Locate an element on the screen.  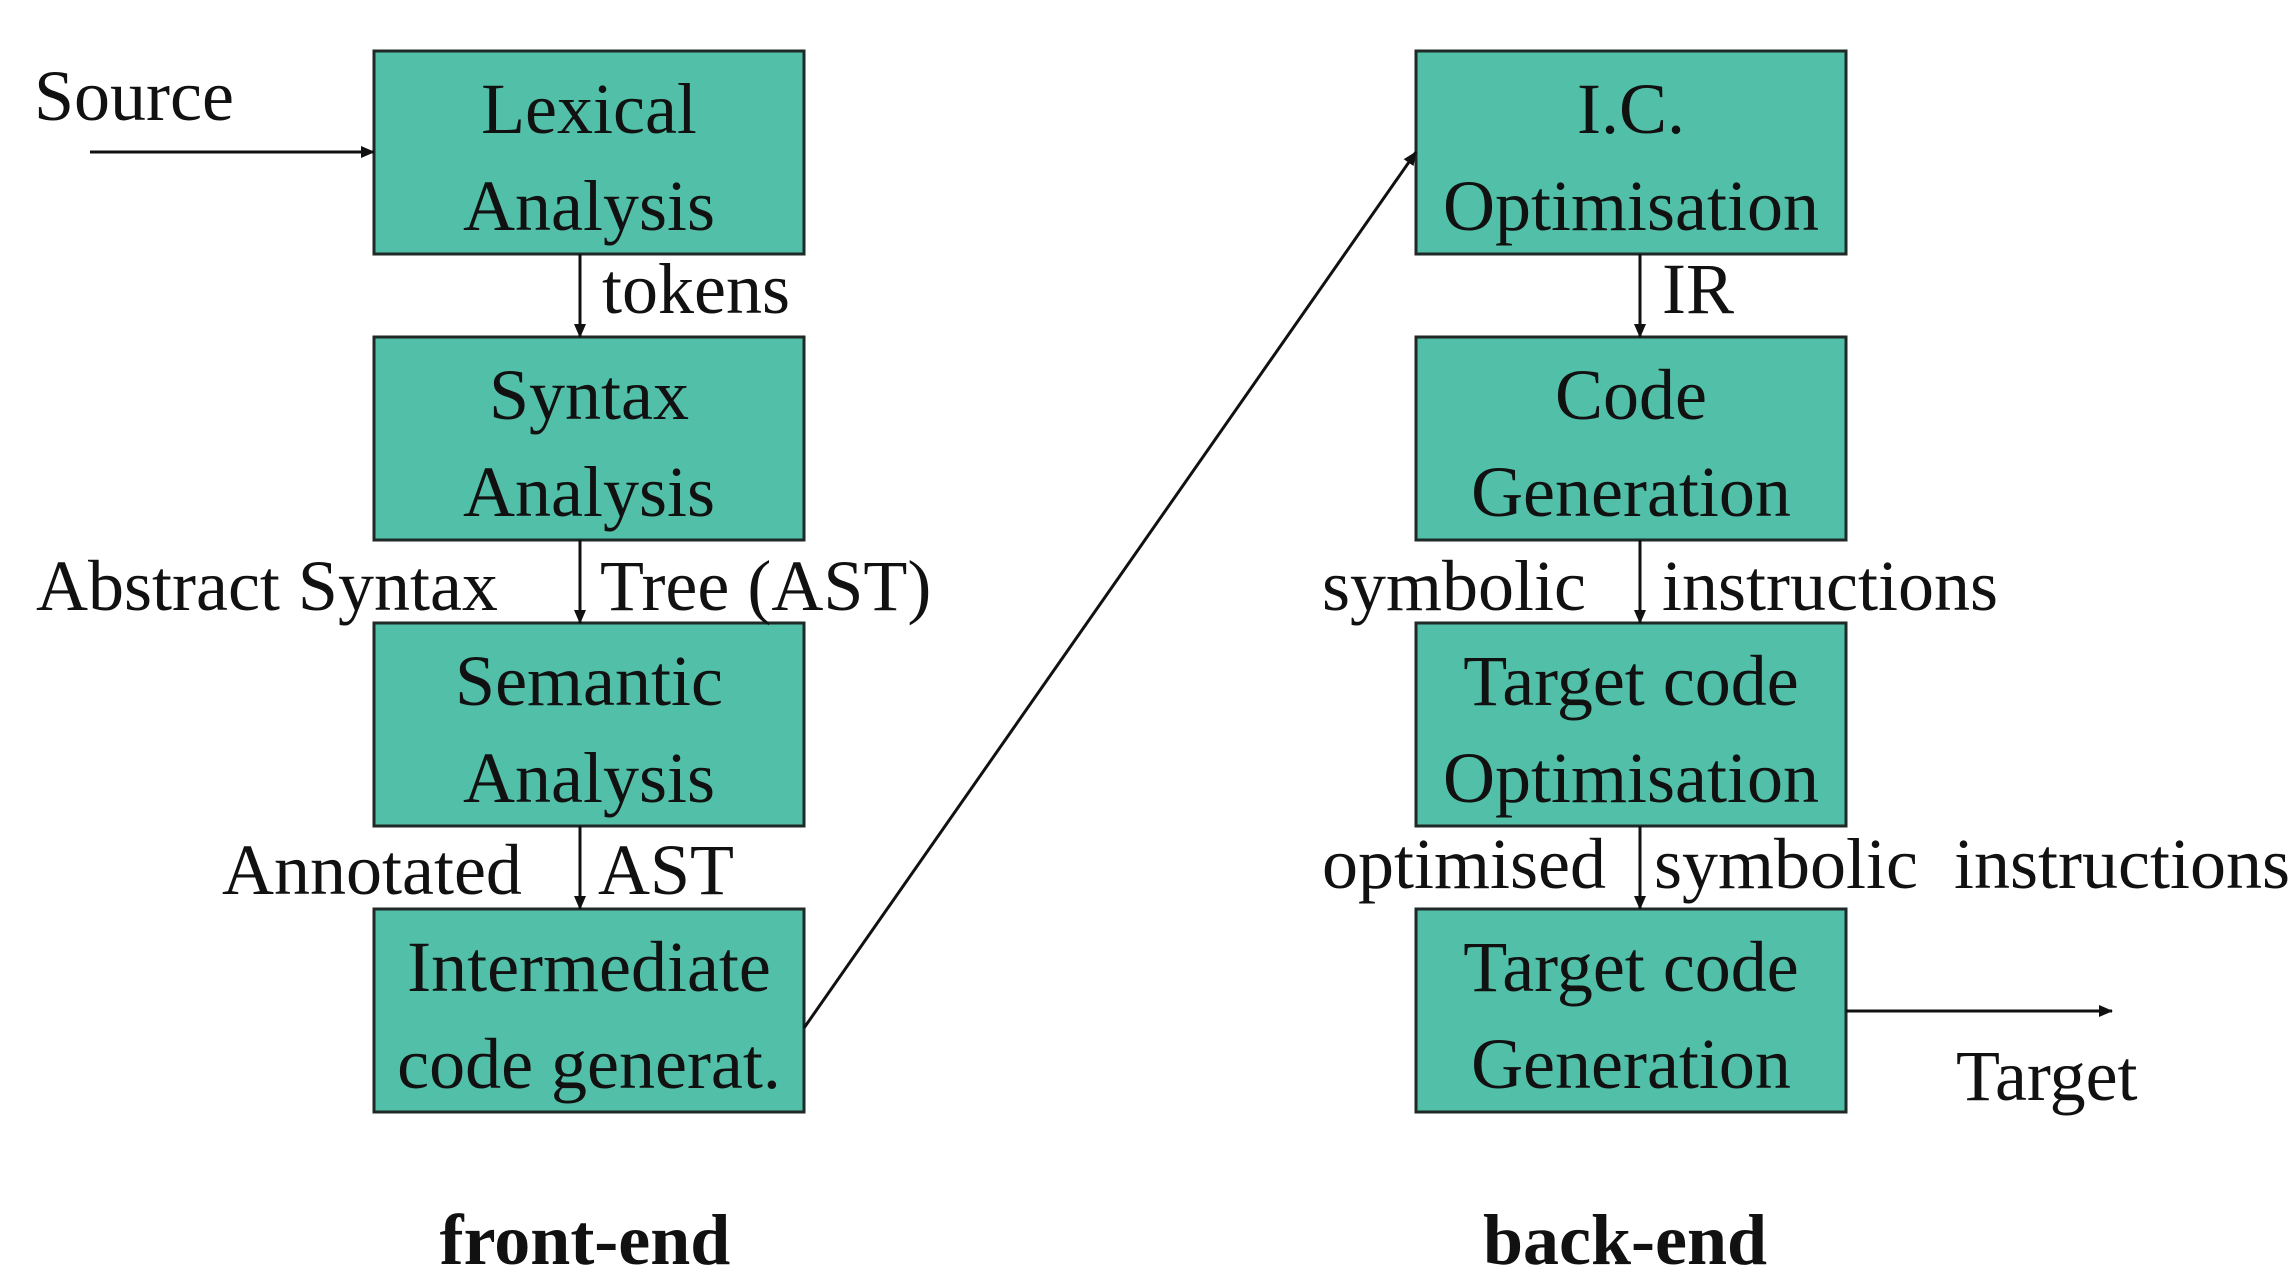
ast-label-right: Tree (AST) is located at coordinates (765, 586).